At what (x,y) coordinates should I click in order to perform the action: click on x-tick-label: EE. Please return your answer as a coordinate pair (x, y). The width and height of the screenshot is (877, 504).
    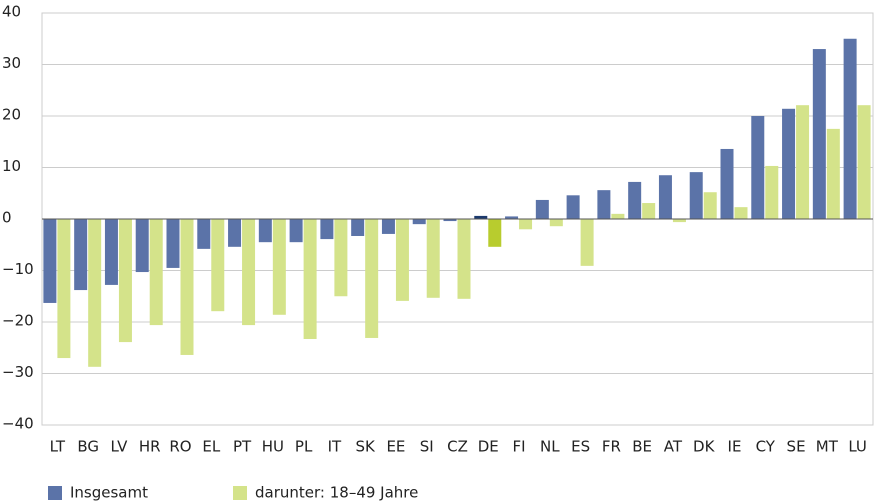
    Looking at the image, I should click on (395, 447).